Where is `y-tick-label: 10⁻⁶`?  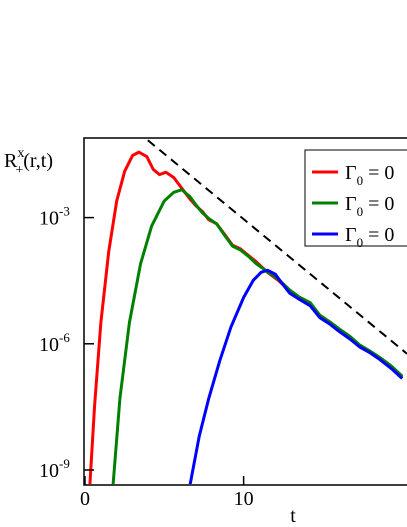
y-tick-label: 10⁻⁶ is located at coordinates (54, 343).